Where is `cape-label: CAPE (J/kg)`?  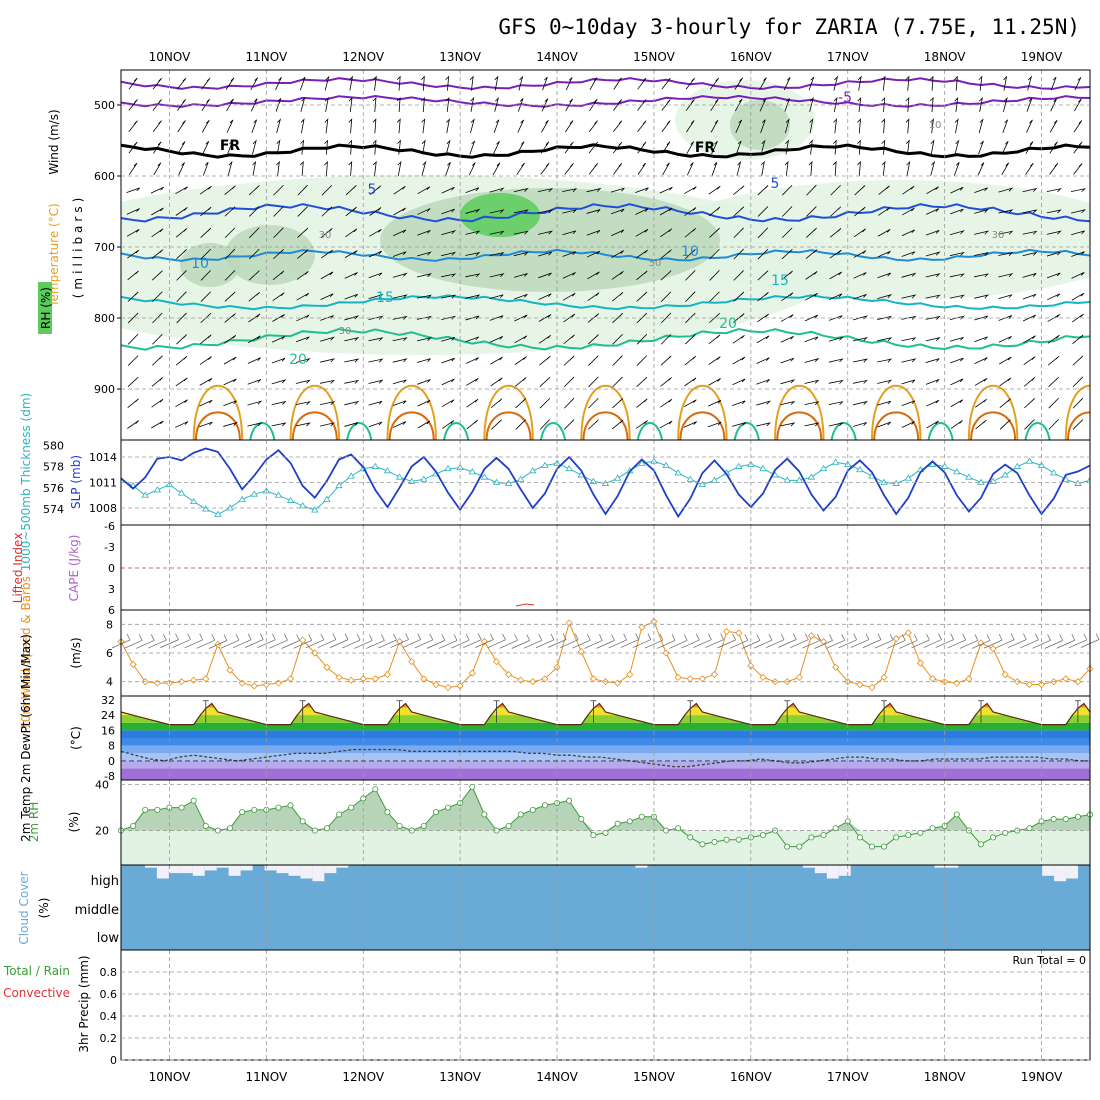
cape-label: CAPE (J/kg) is located at coordinates (74, 568).